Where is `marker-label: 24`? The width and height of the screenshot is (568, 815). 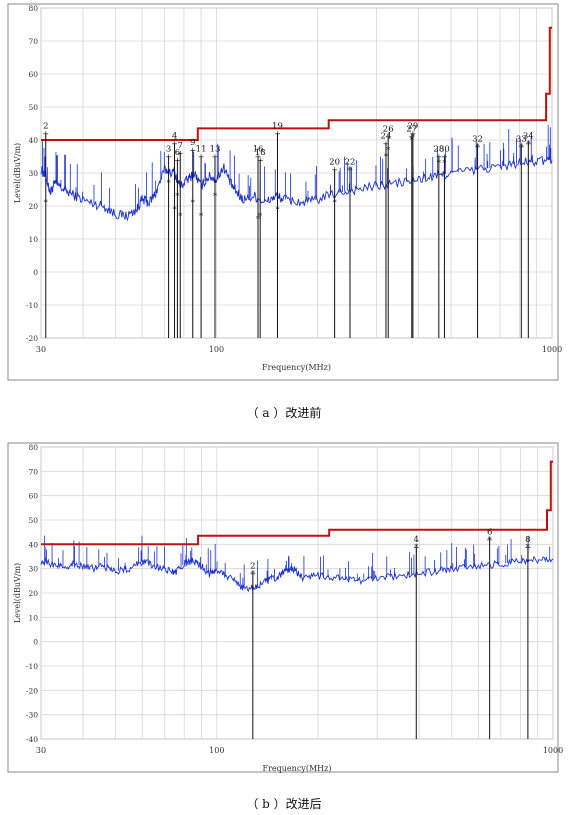 marker-label: 24 is located at coordinates (386, 136).